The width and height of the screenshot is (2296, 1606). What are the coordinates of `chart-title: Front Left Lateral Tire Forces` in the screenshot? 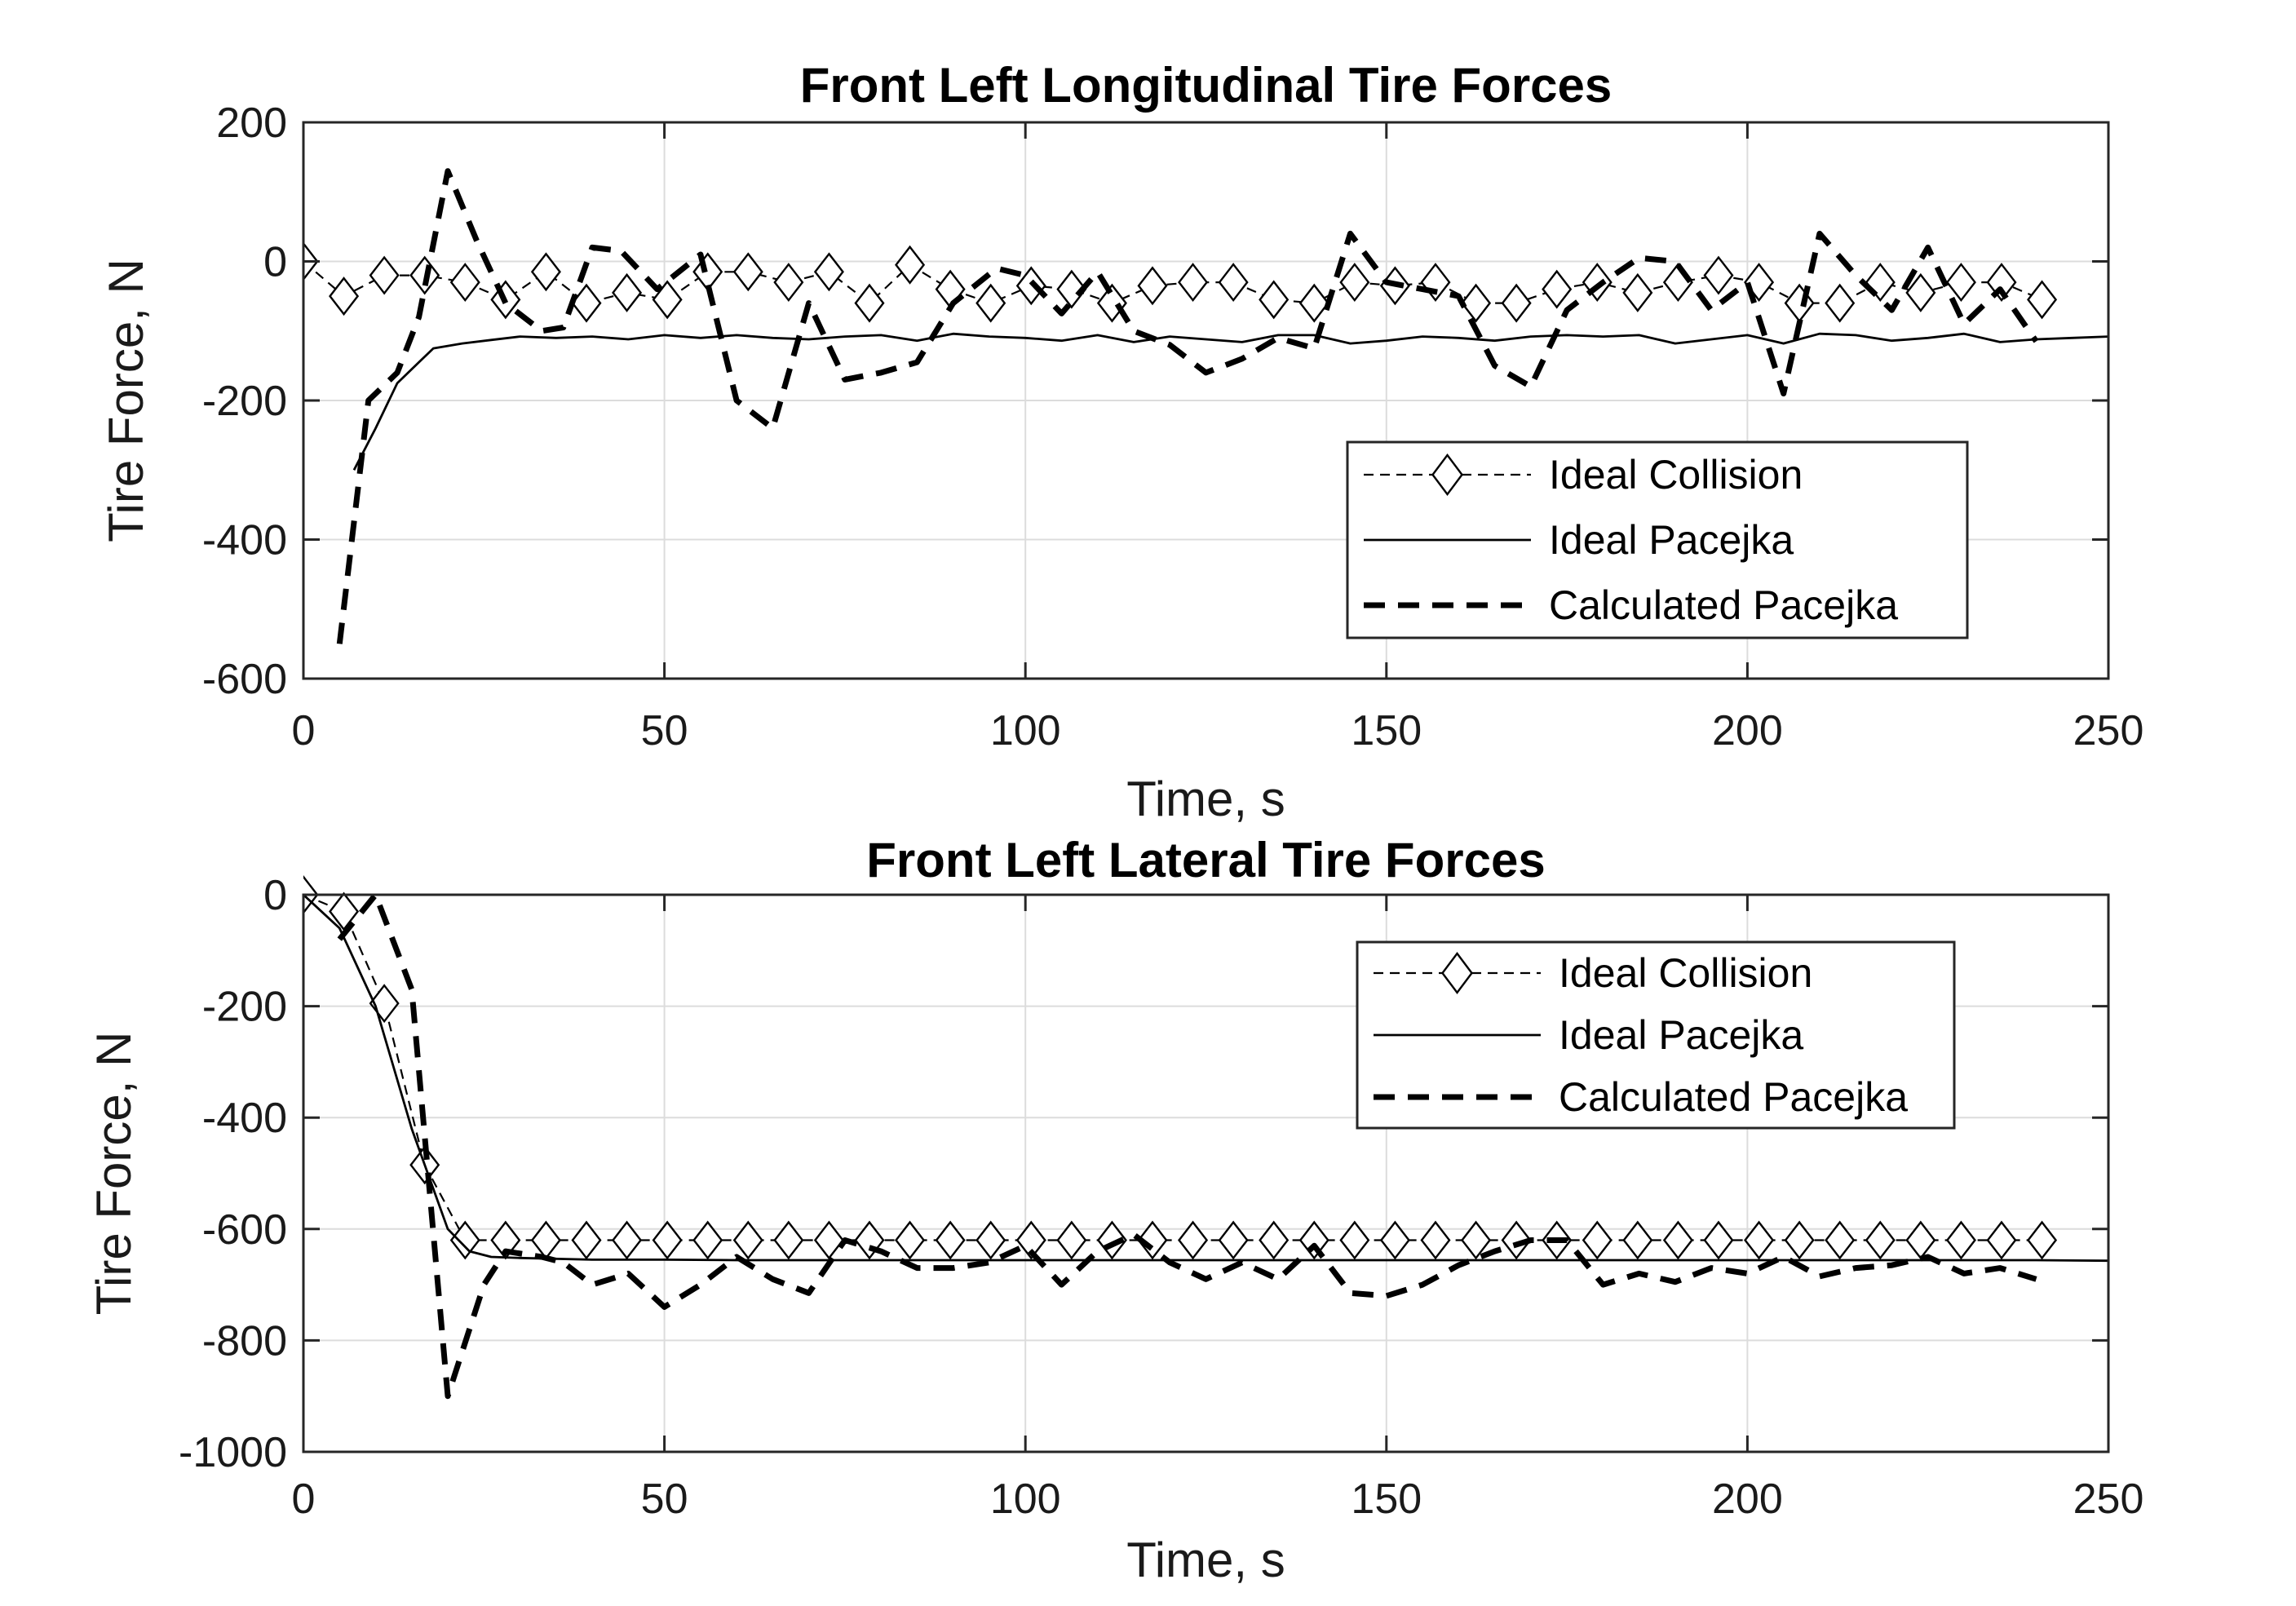 It's located at (1206, 860).